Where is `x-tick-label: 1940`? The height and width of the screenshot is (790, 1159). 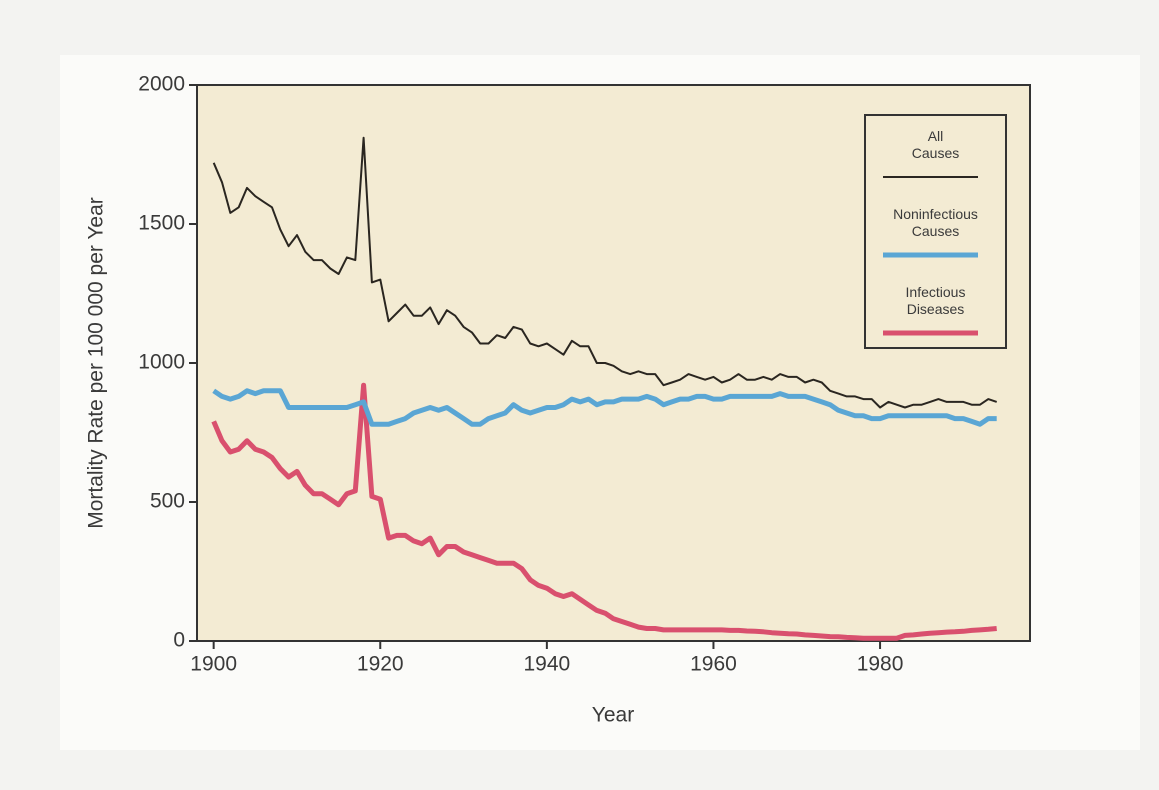 x-tick-label: 1940 is located at coordinates (547, 664).